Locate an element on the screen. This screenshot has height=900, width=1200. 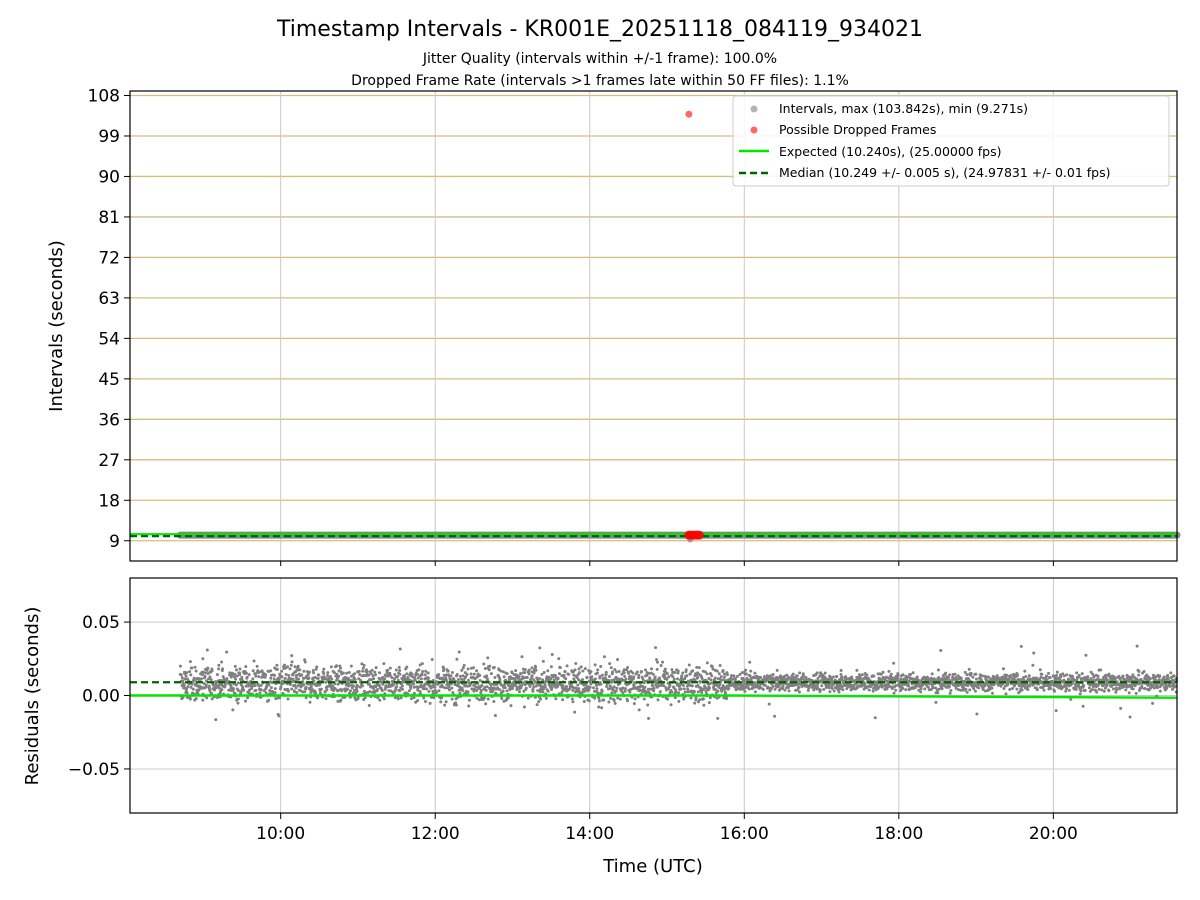
top-y-axis-label: Intervals (seconds) is located at coordinates (56, 326).